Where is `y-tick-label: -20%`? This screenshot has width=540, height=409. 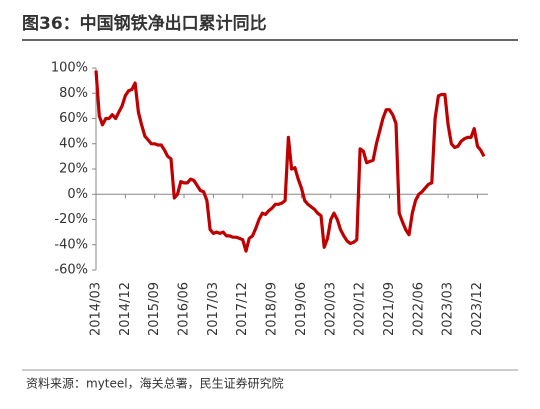 y-tick-label: -20% is located at coordinates (71, 219).